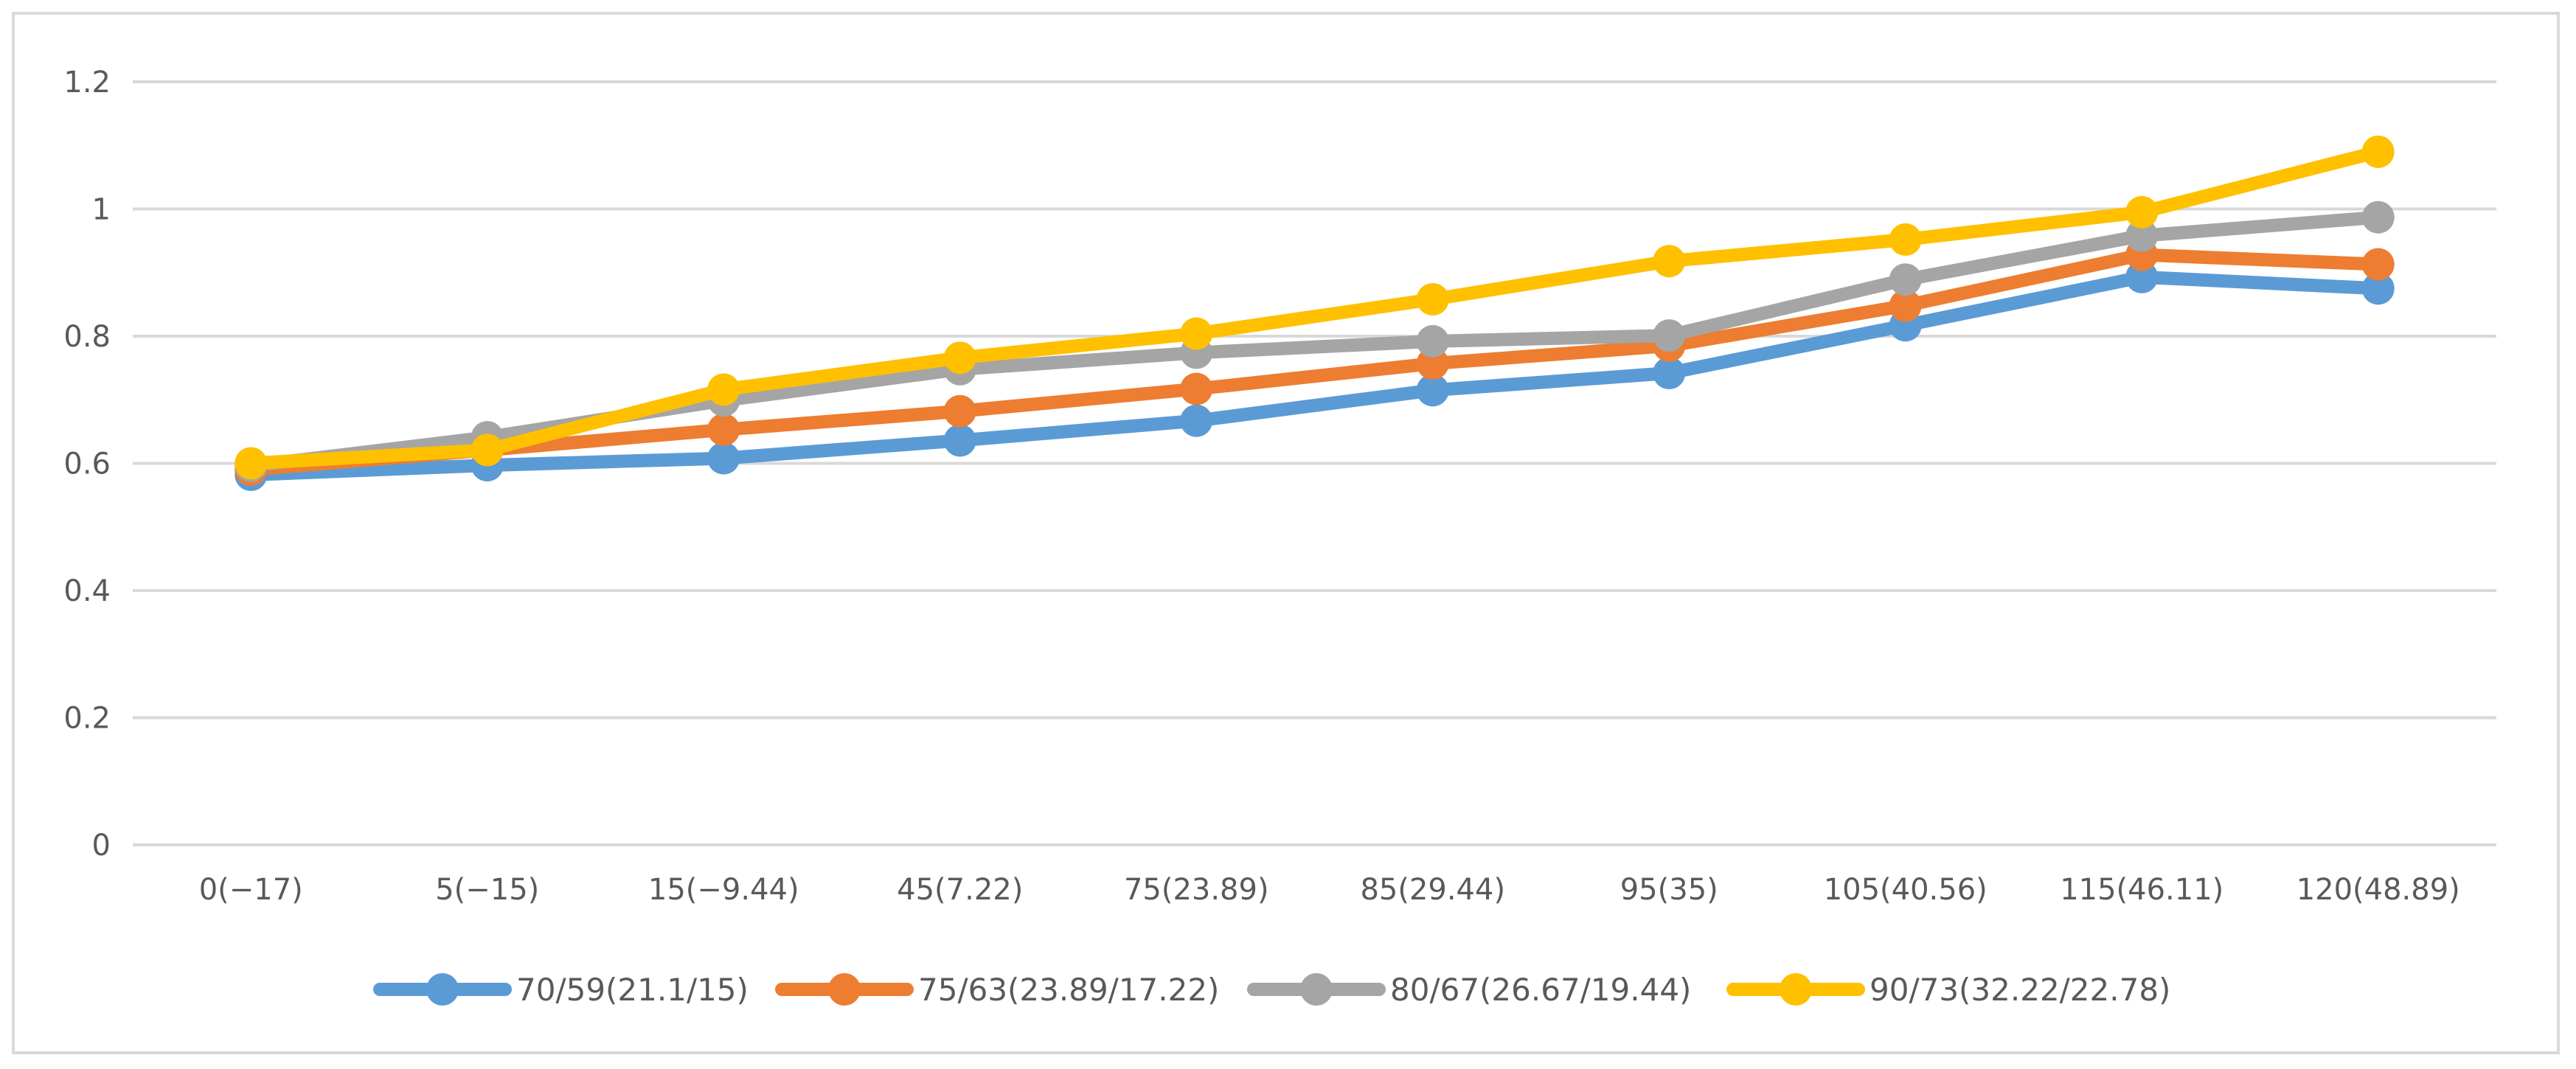  What do you see at coordinates (101, 210) in the screenshot?
I see `y-tick-label: 1` at bounding box center [101, 210].